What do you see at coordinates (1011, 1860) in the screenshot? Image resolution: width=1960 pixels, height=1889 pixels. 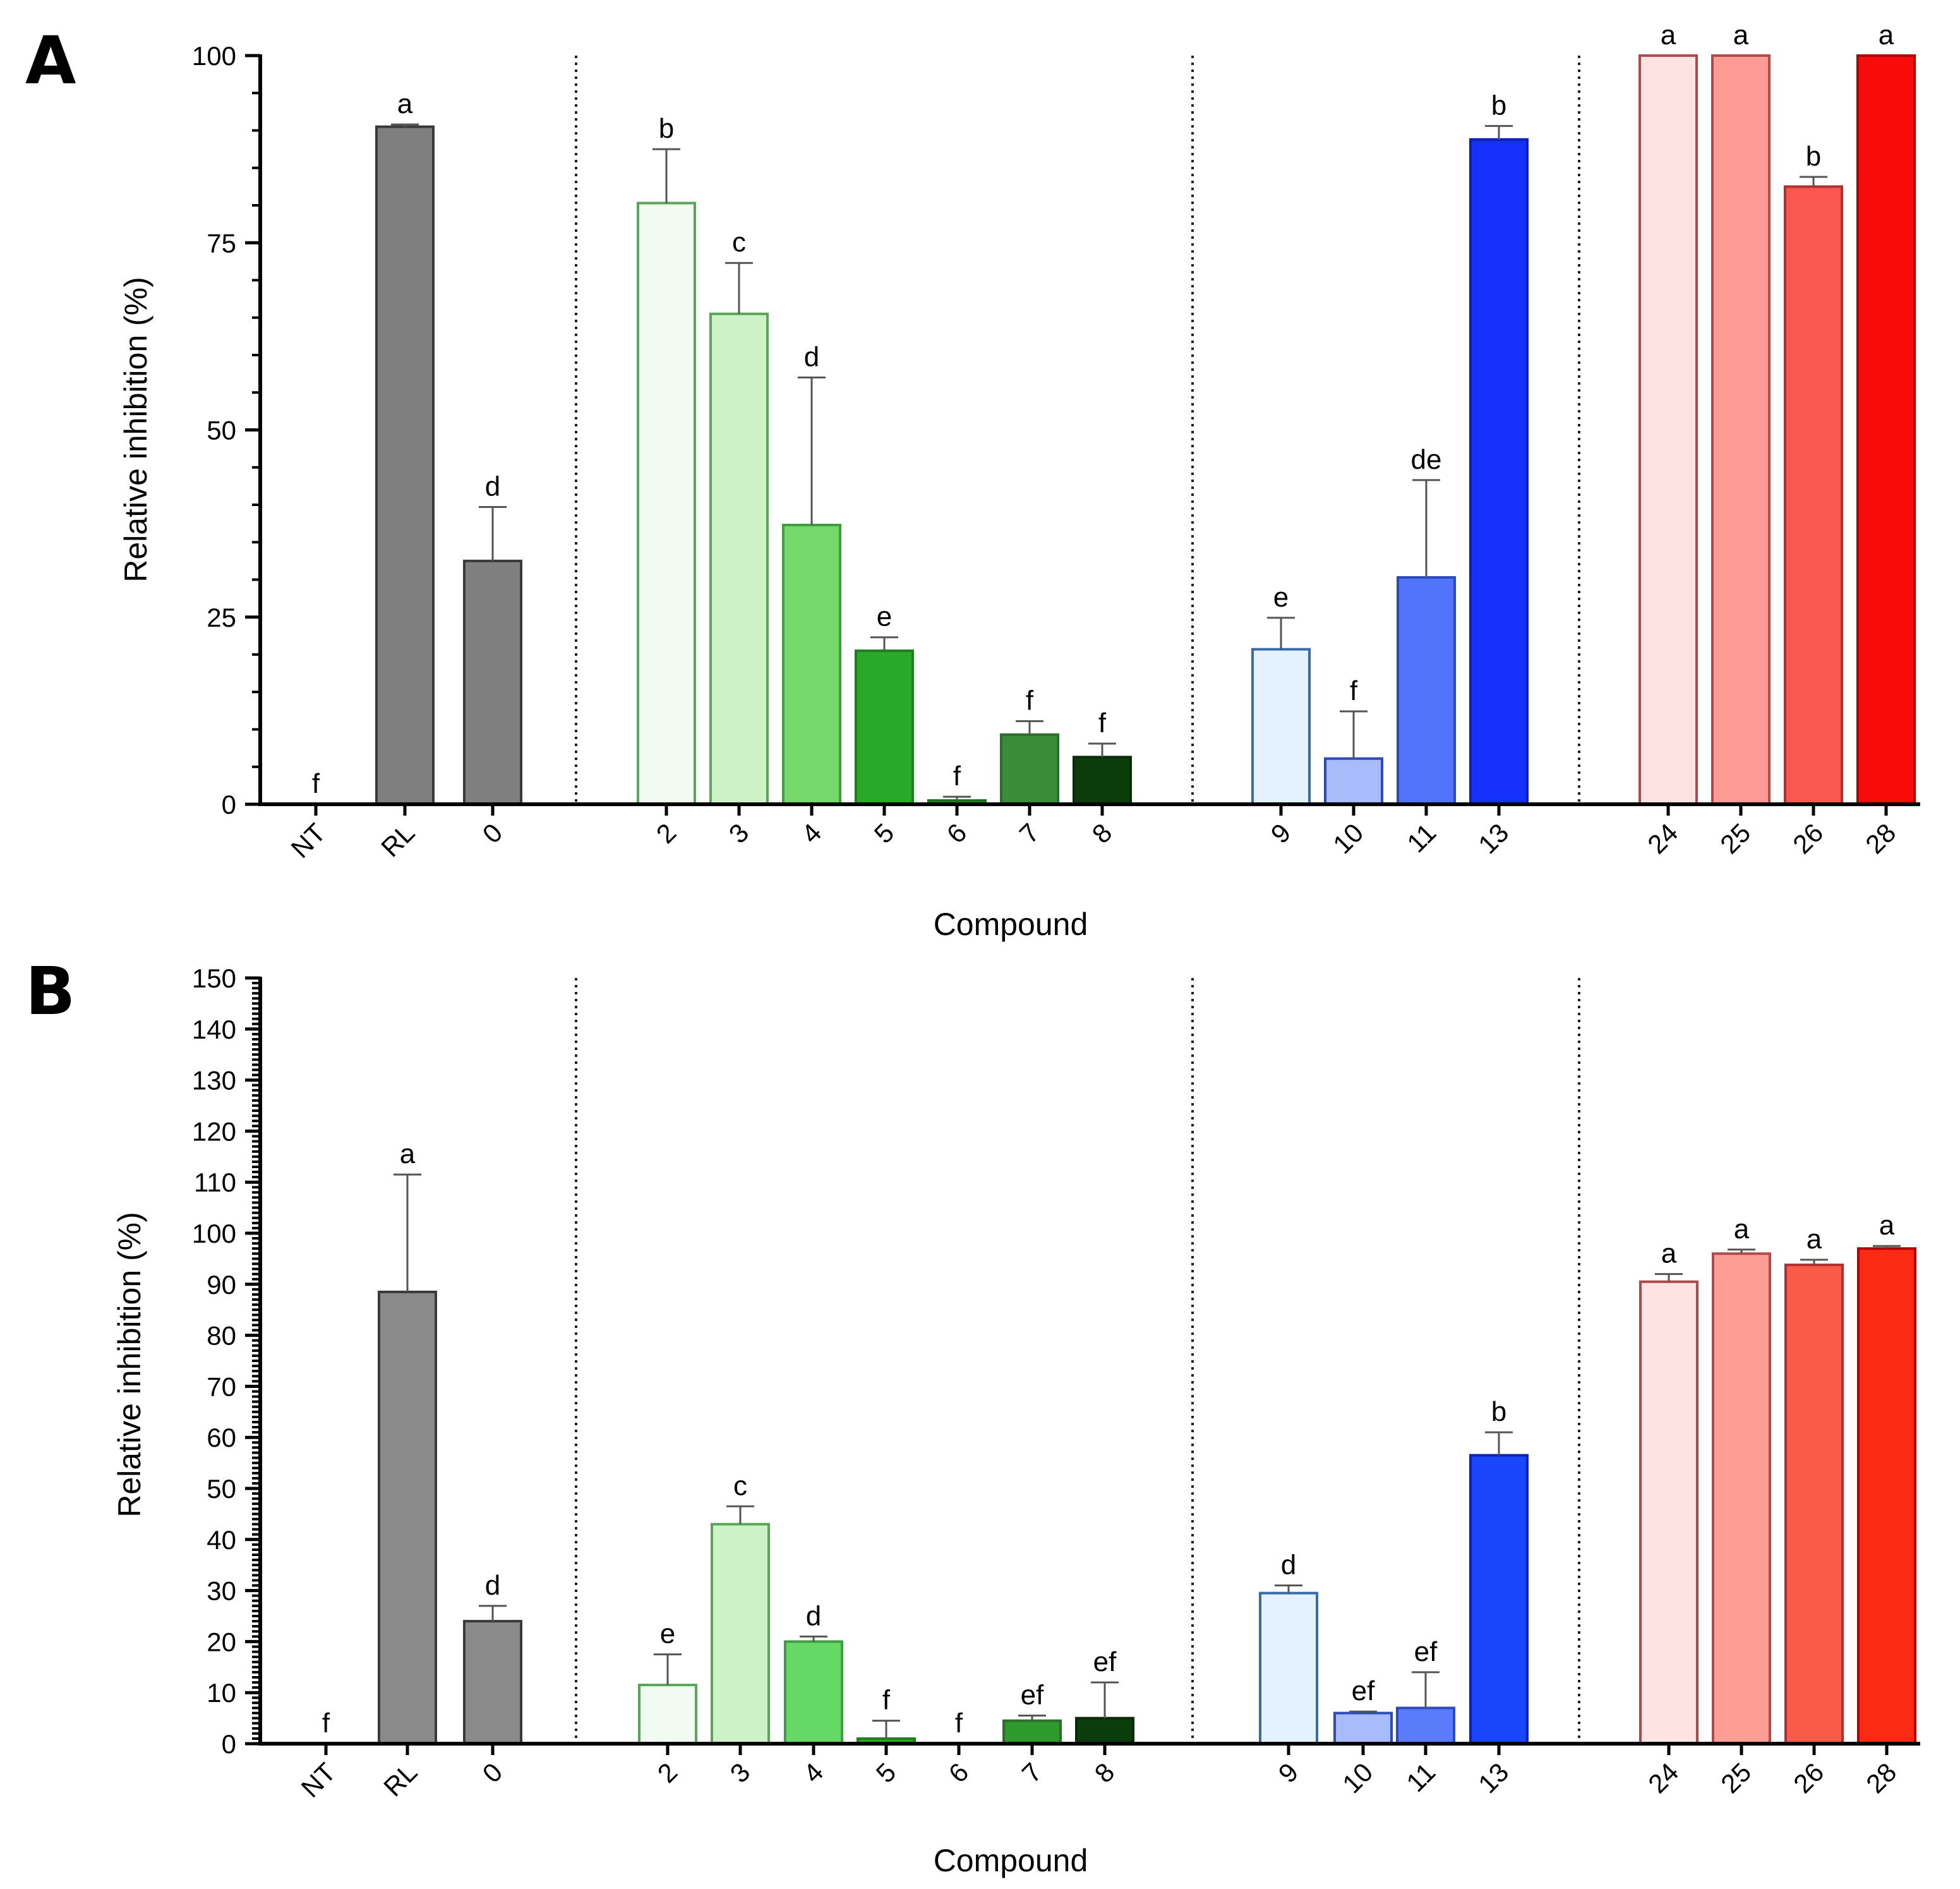 I see `panel-b-x-axis-title: Compound` at bounding box center [1011, 1860].